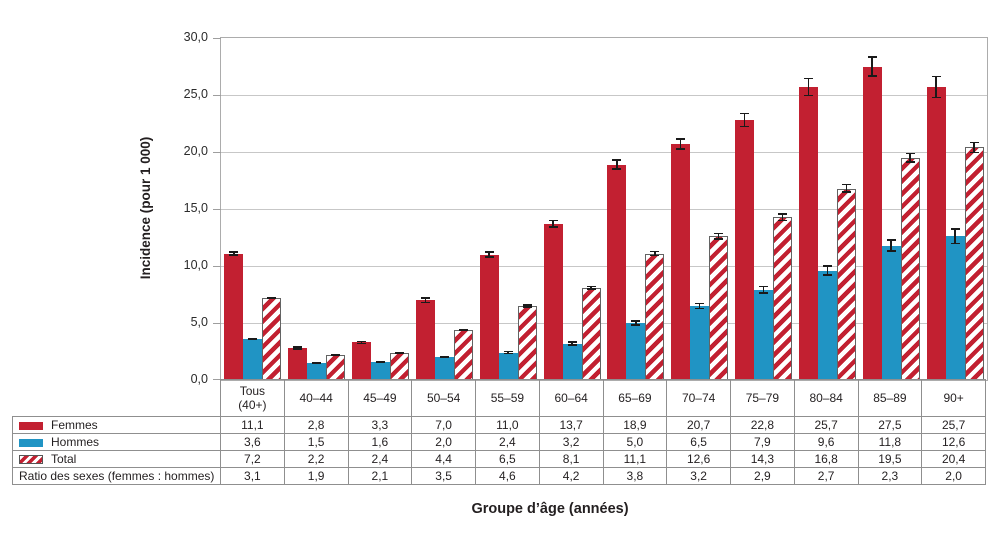 This screenshot has height=539, width=1000. Describe the element at coordinates (762, 398) in the screenshot. I see `age-group-header-75-79: 75–79` at that location.